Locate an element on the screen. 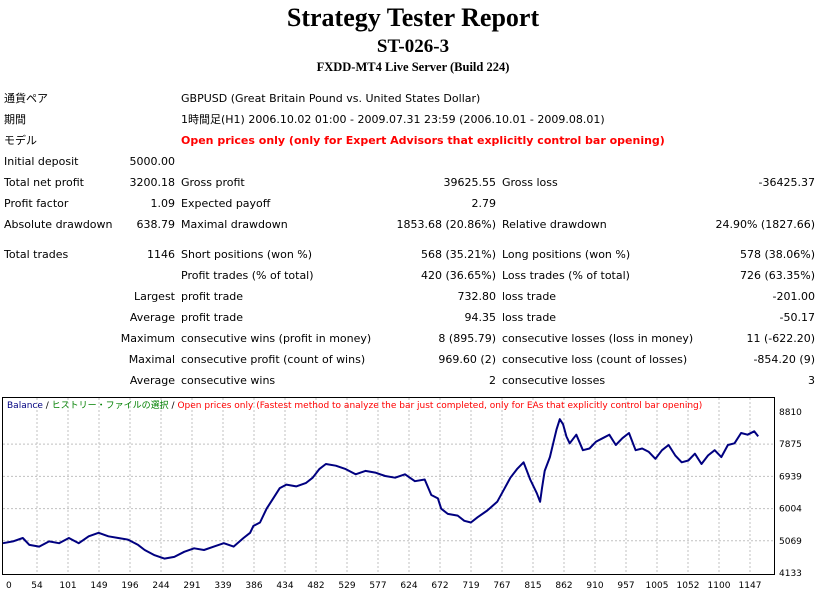 The height and width of the screenshot is (594, 826). stat-label: consecutive loss (count of losses) is located at coordinates (595, 359).